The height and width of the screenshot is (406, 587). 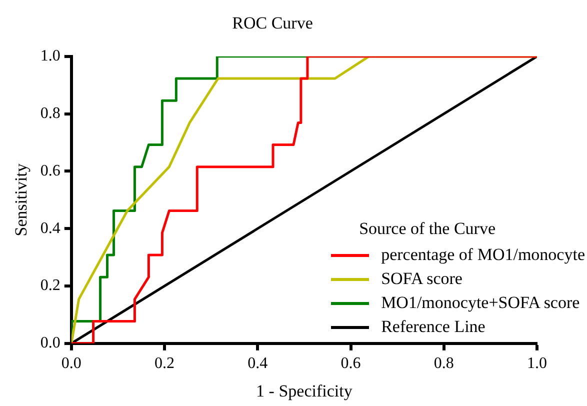 What do you see at coordinates (50, 343) in the screenshot?
I see `y-tick-label: 0.0` at bounding box center [50, 343].